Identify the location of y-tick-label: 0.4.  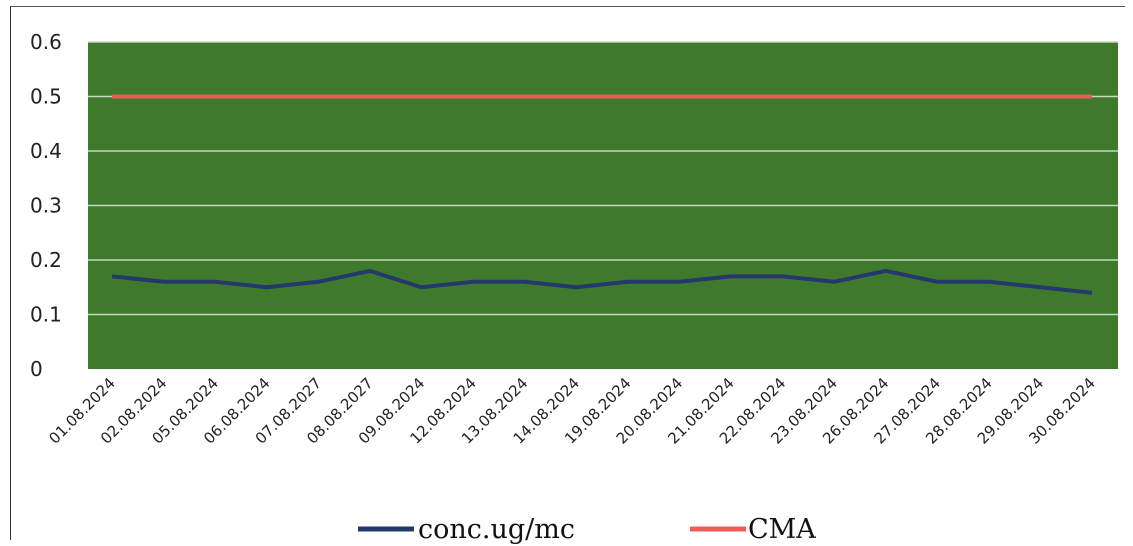
(46, 151).